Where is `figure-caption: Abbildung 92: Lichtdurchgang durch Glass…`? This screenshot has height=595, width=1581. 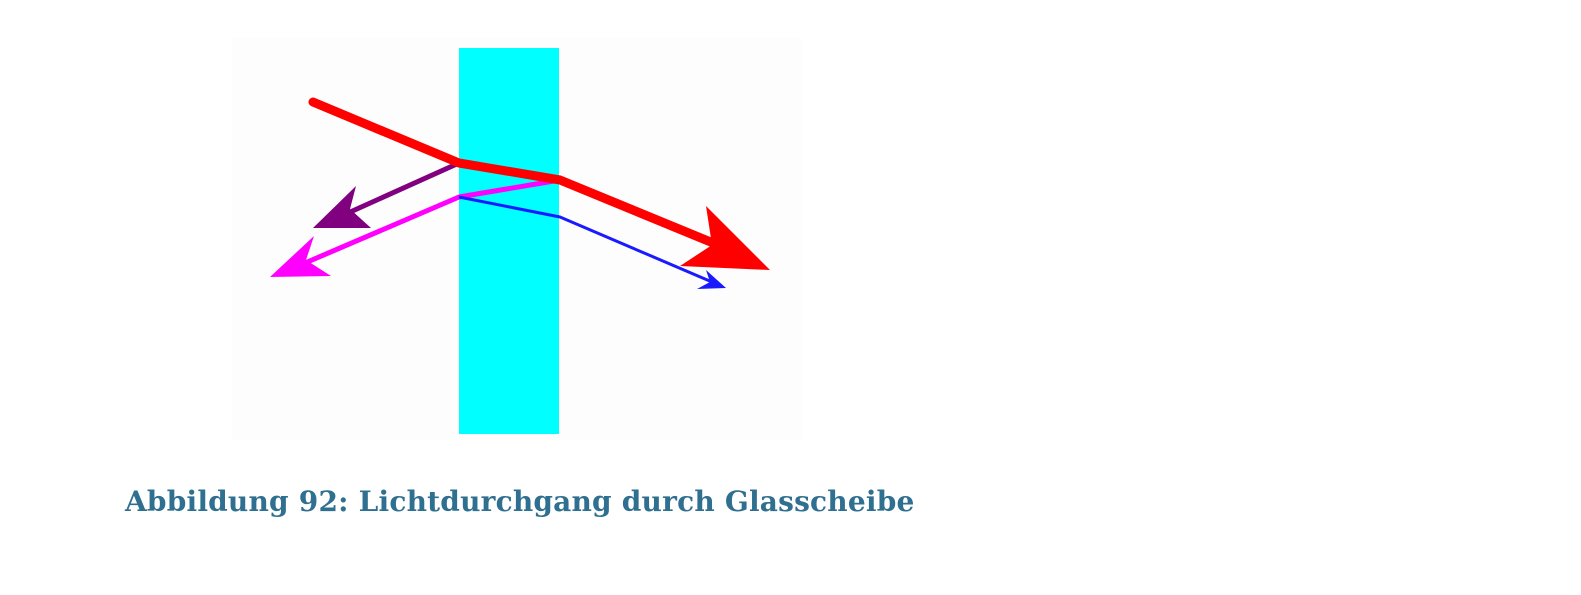
figure-caption: Abbildung 92: Lichtdurchgang durch Glass… is located at coordinates (520, 501).